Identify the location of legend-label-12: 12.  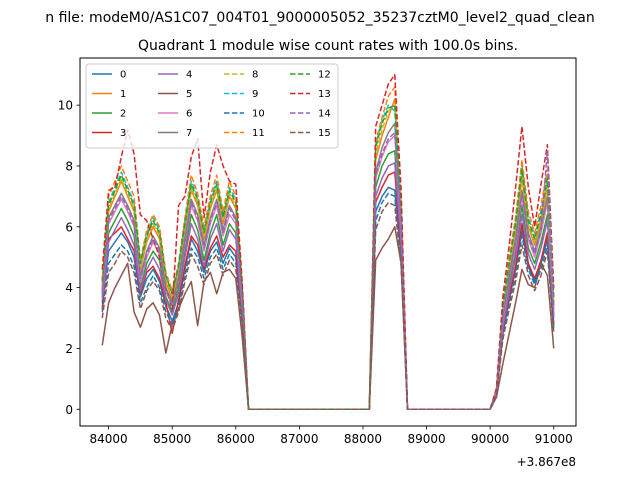
(324, 75).